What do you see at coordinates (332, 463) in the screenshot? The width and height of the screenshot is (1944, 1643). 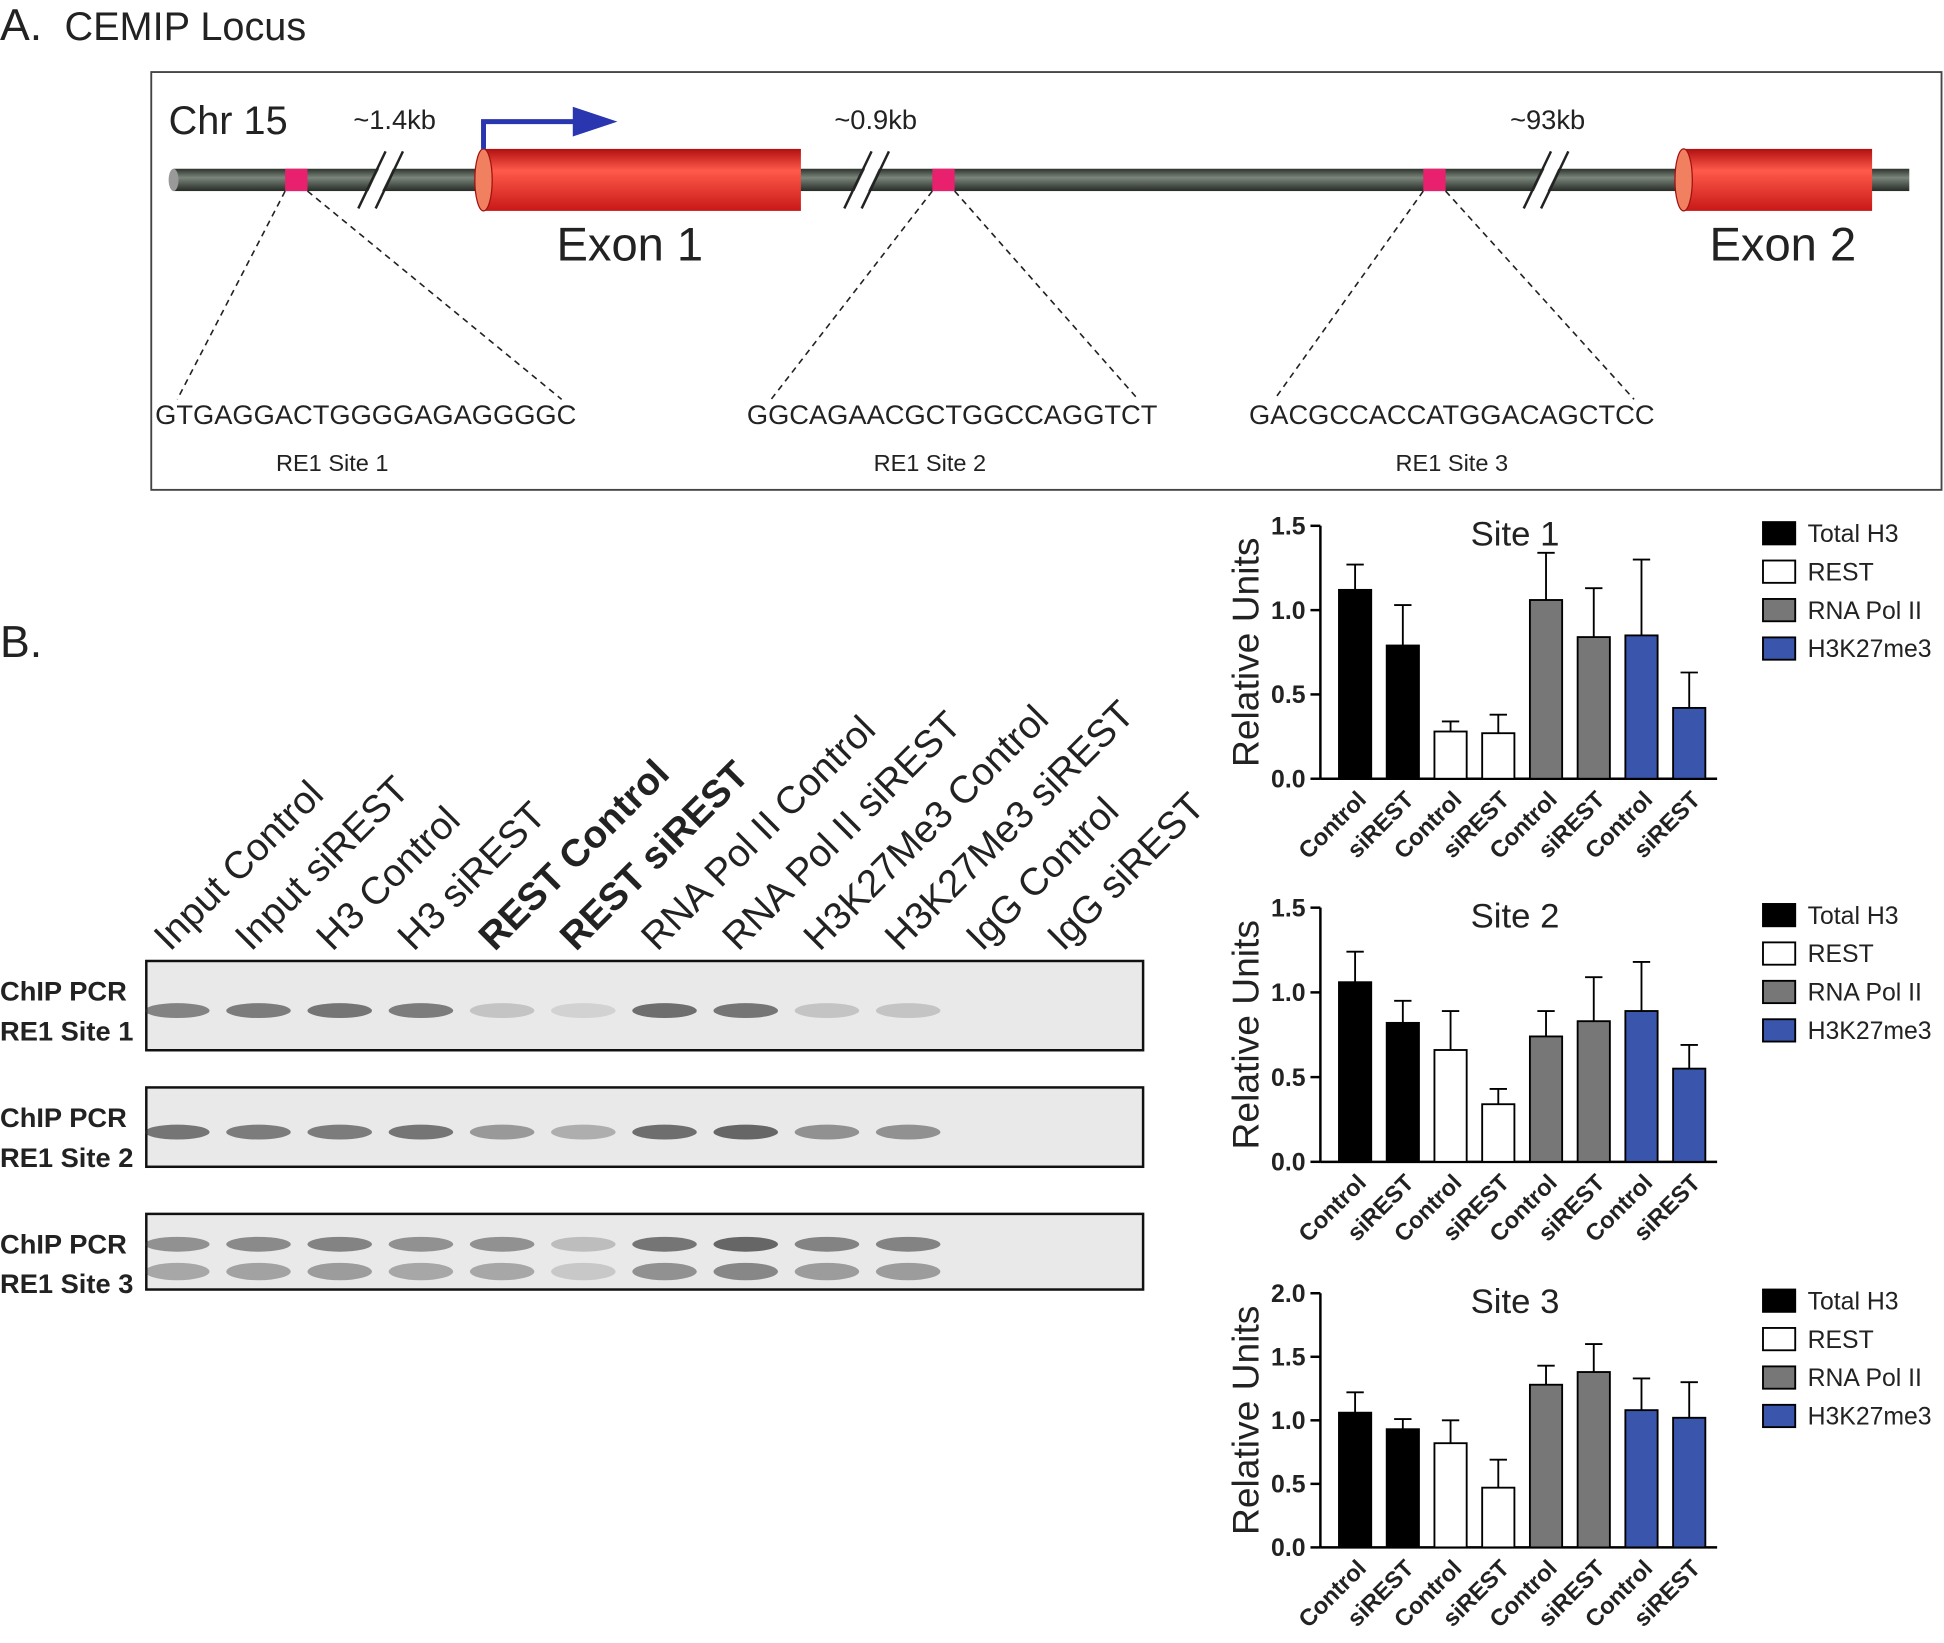 I see `site-label: RE1 Site 1` at bounding box center [332, 463].